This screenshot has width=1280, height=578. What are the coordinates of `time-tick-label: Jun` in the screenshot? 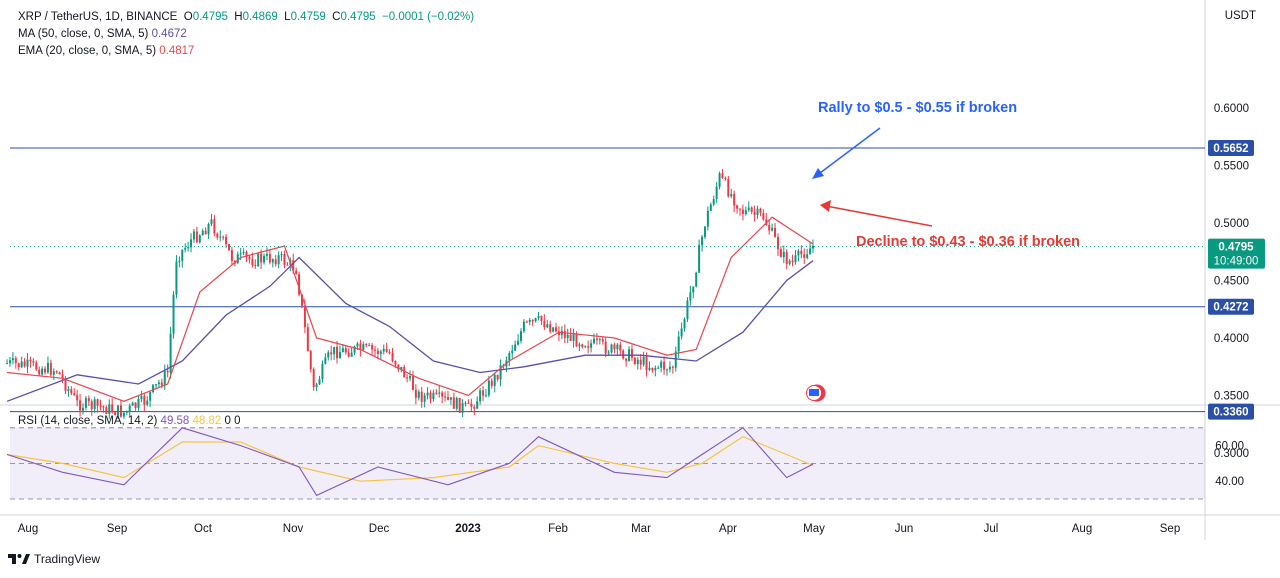 It's located at (904, 529).